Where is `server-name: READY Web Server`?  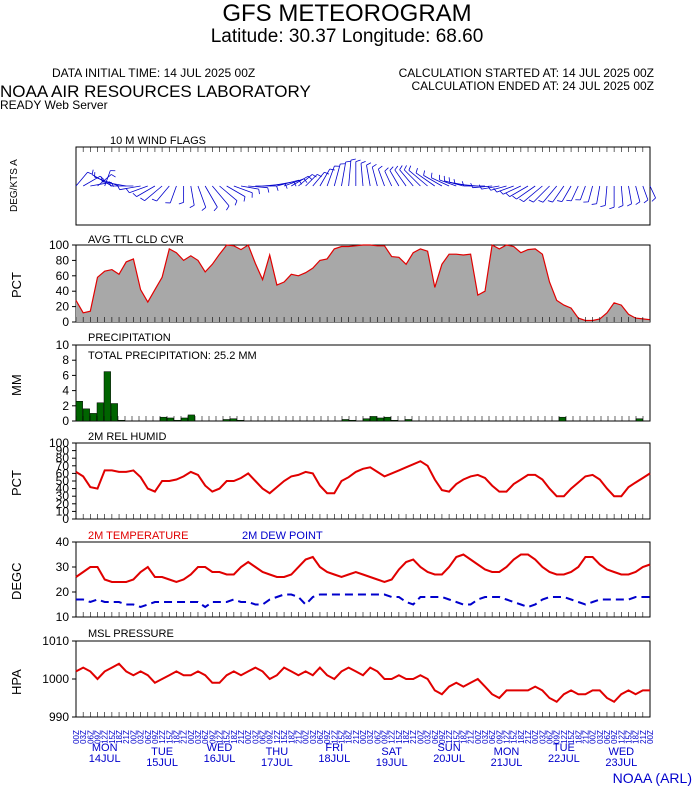 server-name: READY Web Server is located at coordinates (54, 105).